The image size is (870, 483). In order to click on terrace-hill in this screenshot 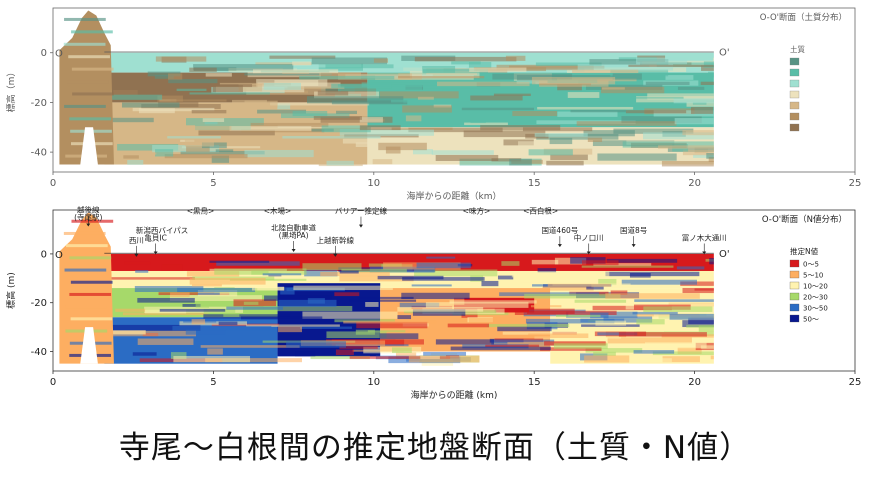, I will do `click(86, 87)`.